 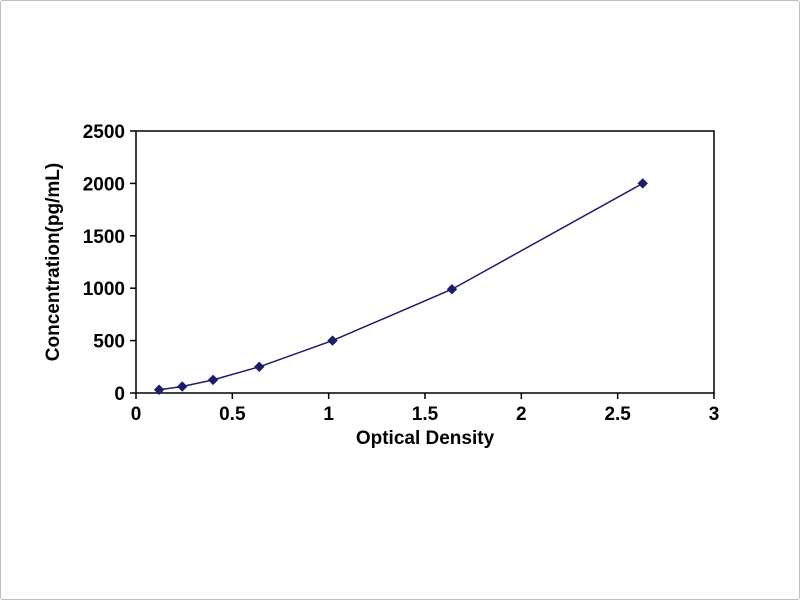 I want to click on x-tick-label: 1.5, so click(x=425, y=414).